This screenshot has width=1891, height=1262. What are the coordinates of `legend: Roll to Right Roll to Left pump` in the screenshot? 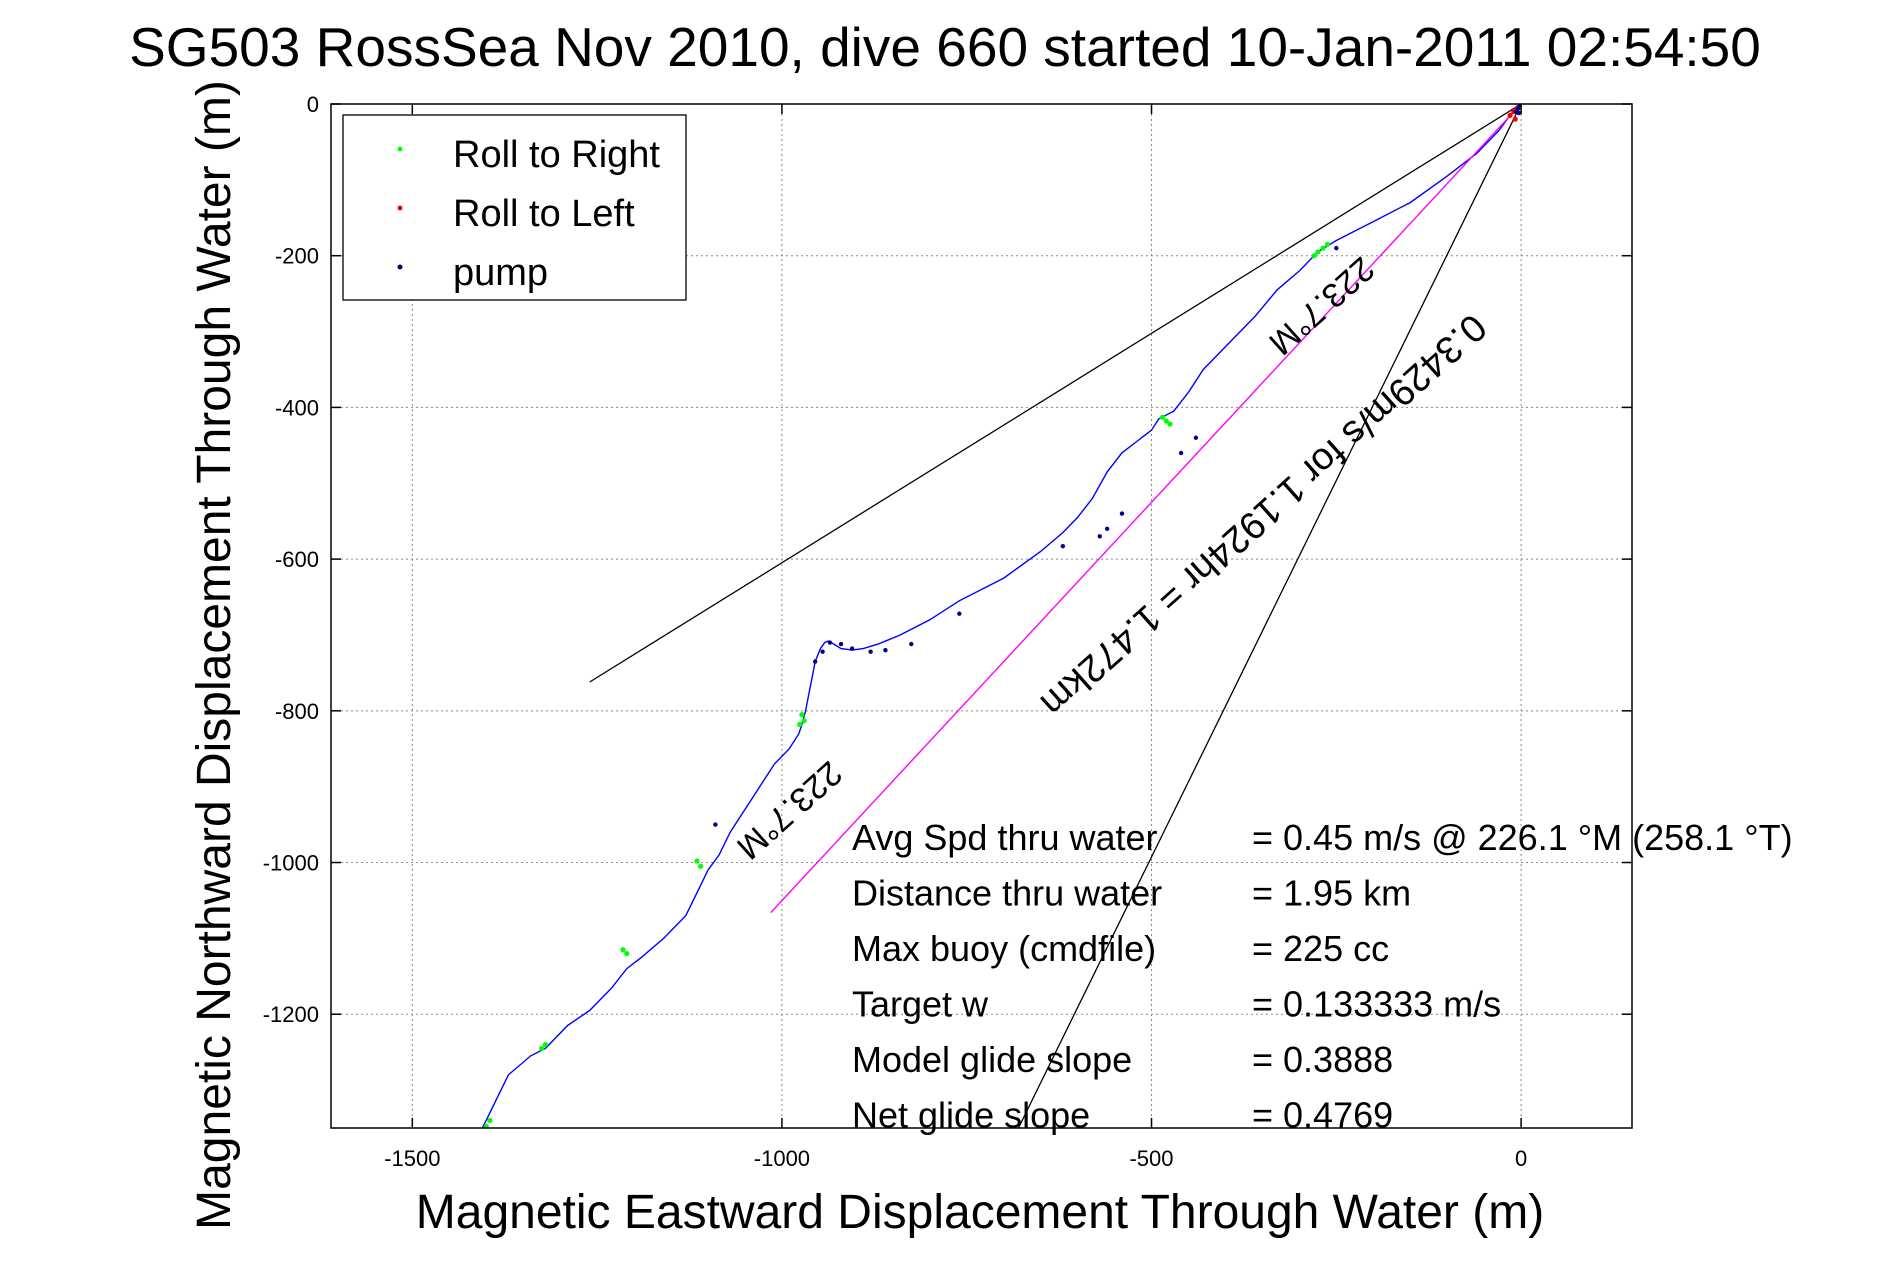 It's located at (514, 207).